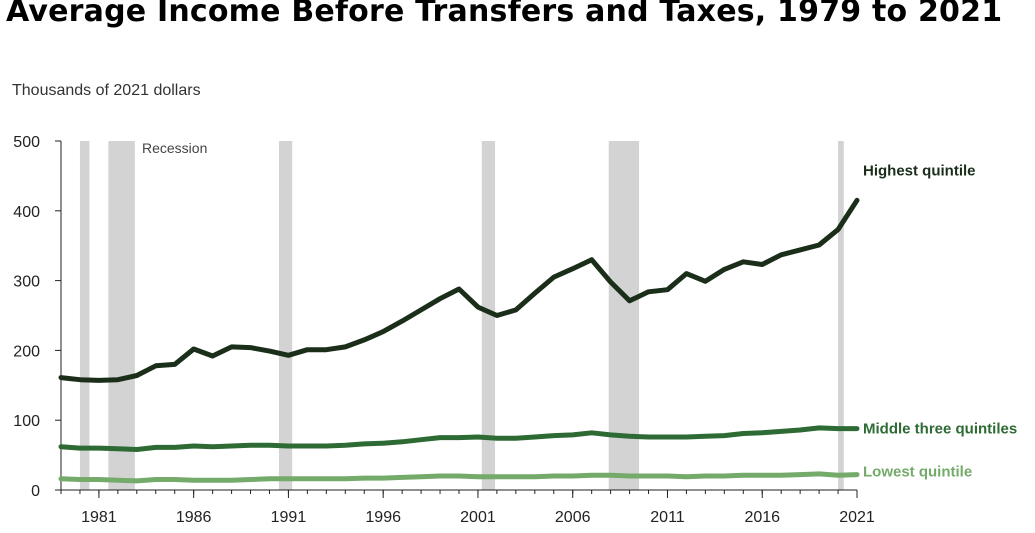 Image resolution: width=1035 pixels, height=533 pixels. What do you see at coordinates (174, 148) in the screenshot?
I see `recession-label: Recession` at bounding box center [174, 148].